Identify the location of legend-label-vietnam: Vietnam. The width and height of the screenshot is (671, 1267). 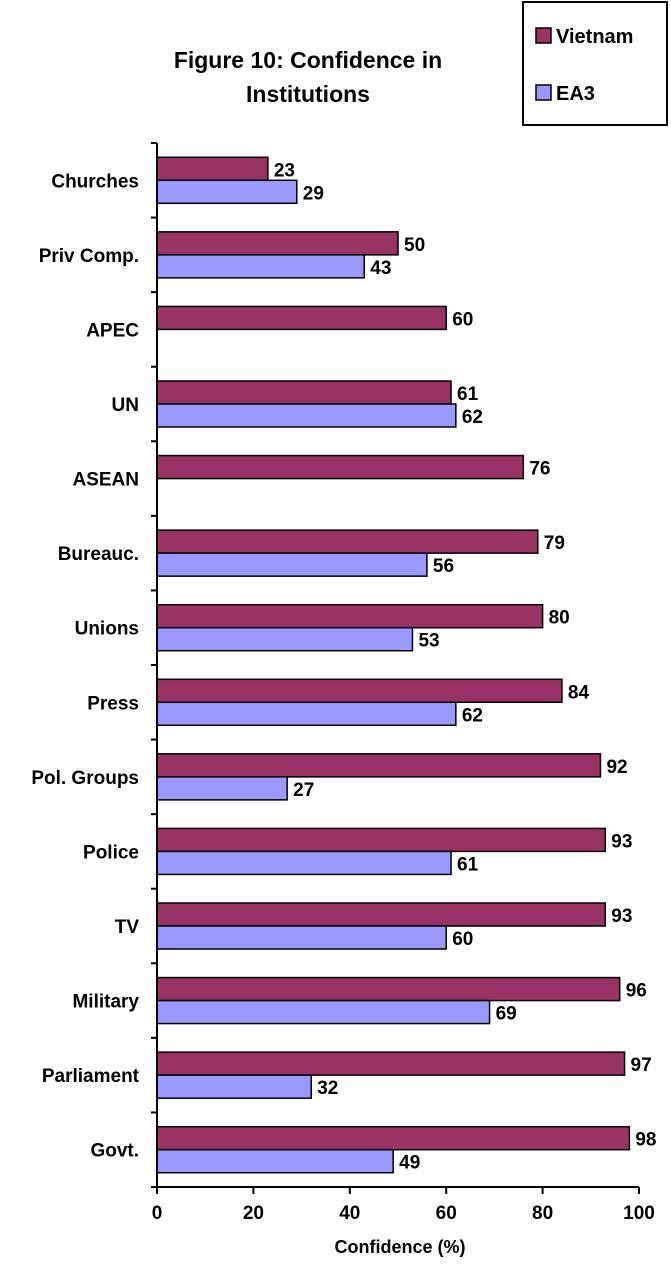
(594, 37).